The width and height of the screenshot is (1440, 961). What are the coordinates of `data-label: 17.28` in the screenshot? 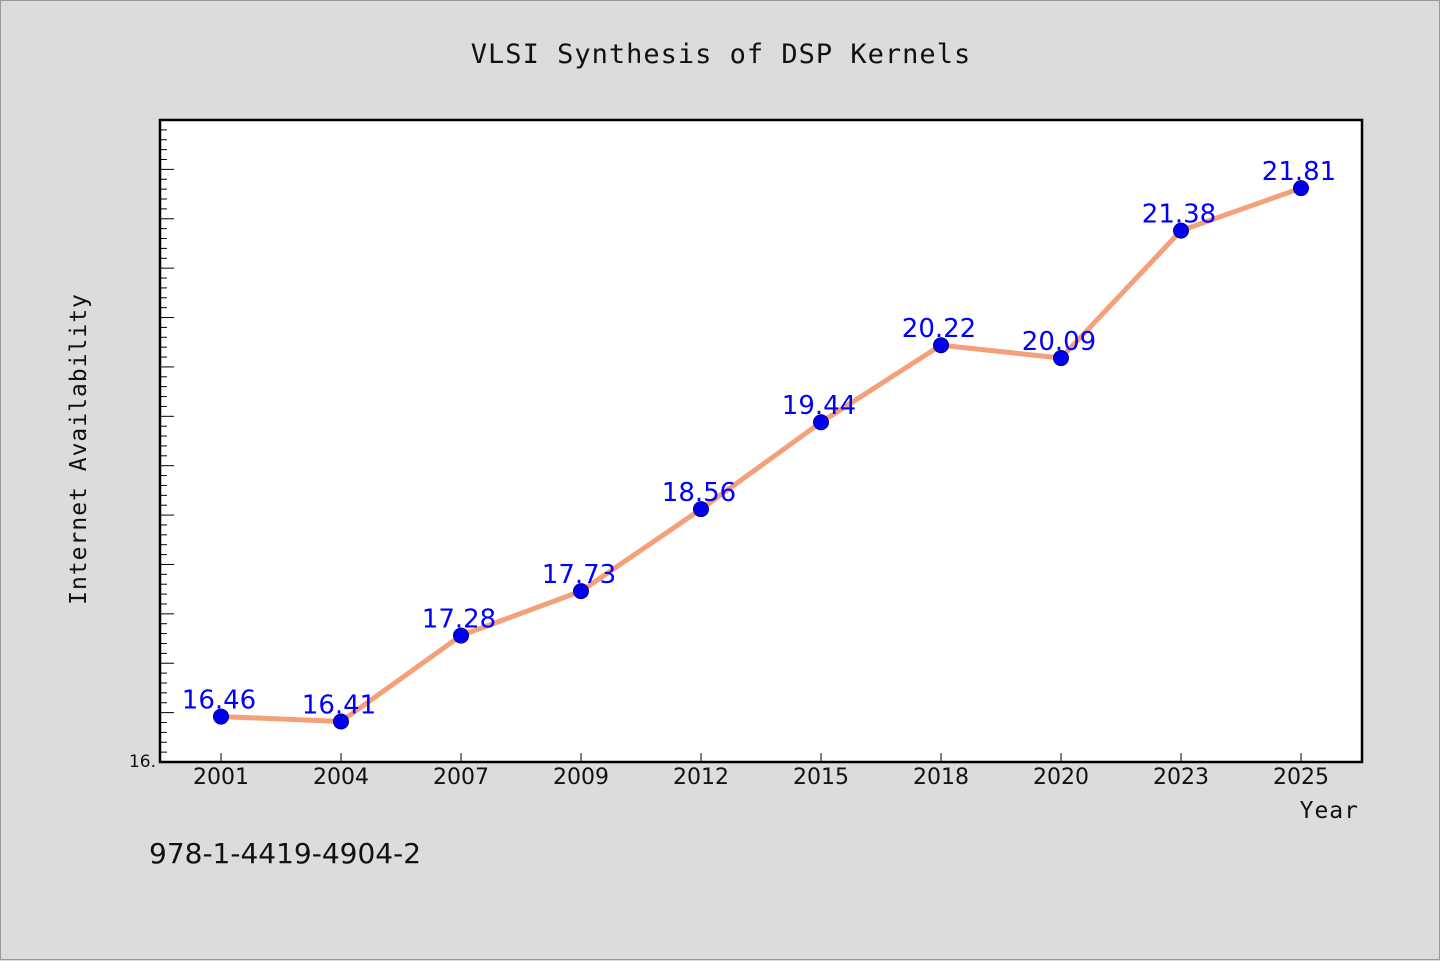 It's located at (459, 620).